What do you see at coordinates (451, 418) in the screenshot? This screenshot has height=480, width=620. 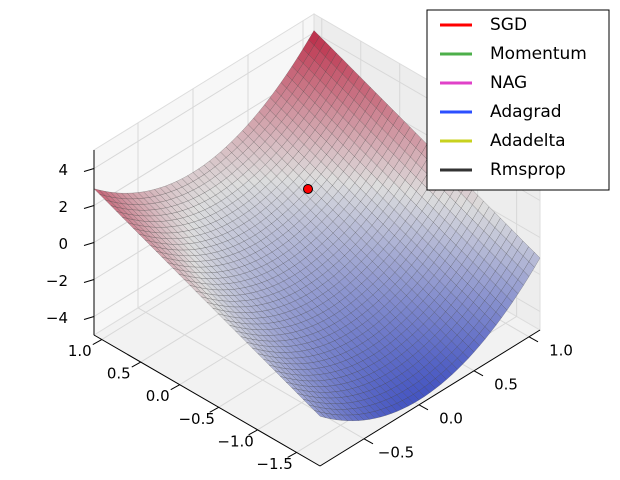 I see `y-tick-label: 0.0` at bounding box center [451, 418].